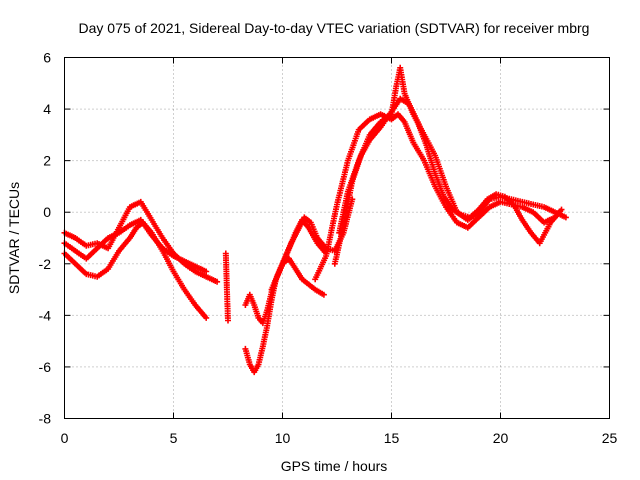 The height and width of the screenshot is (480, 640). I want to click on x-tick-label: 15, so click(392, 438).